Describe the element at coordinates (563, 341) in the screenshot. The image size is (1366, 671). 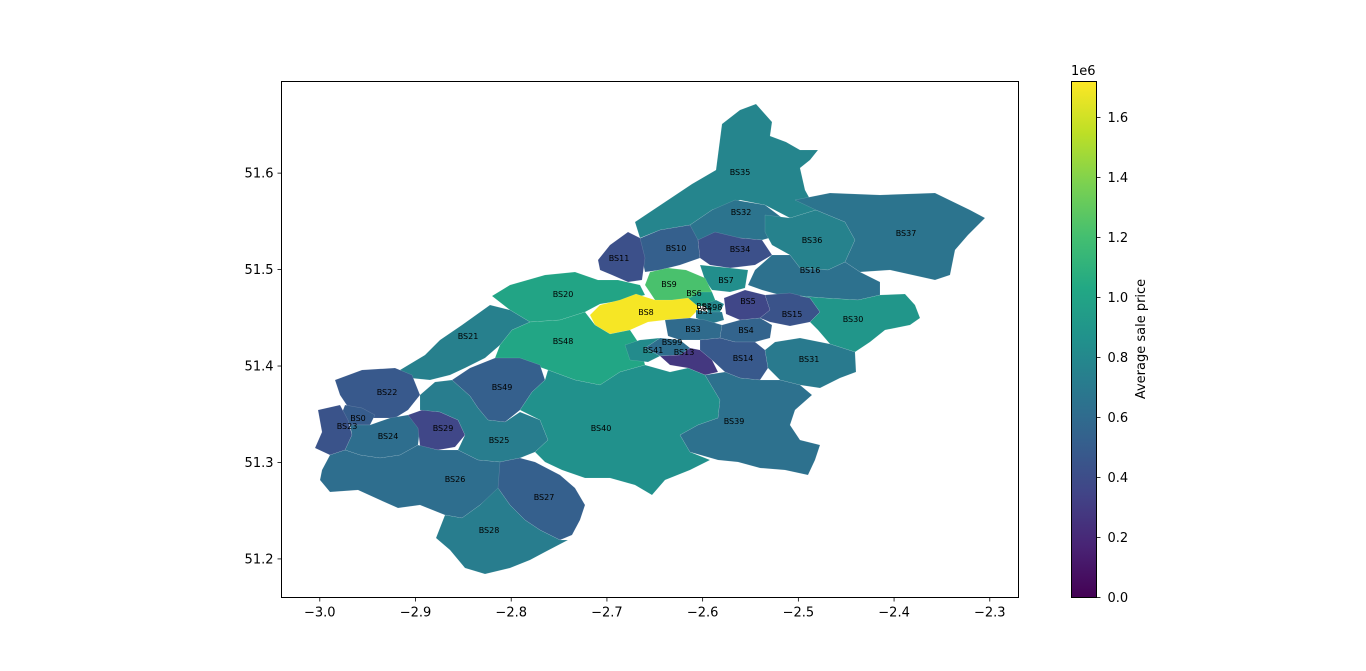
I see `district-label-bs48: BS48` at that location.